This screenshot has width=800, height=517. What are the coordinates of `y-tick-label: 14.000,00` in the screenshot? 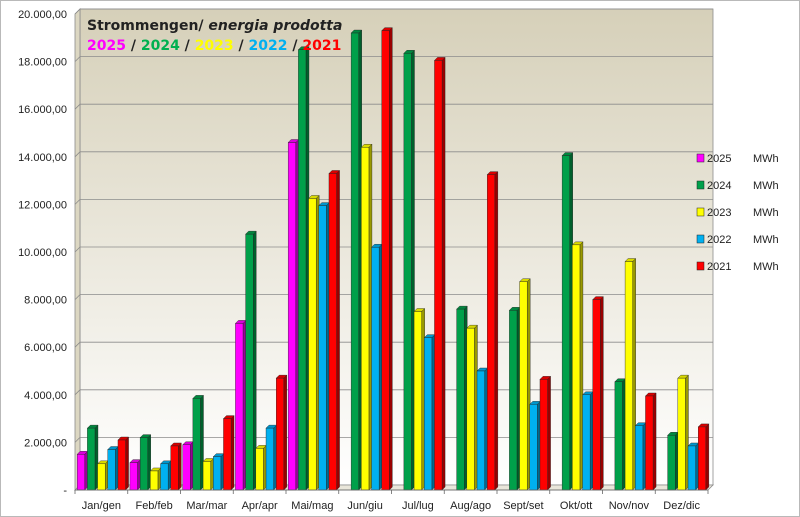 It's located at (42, 158).